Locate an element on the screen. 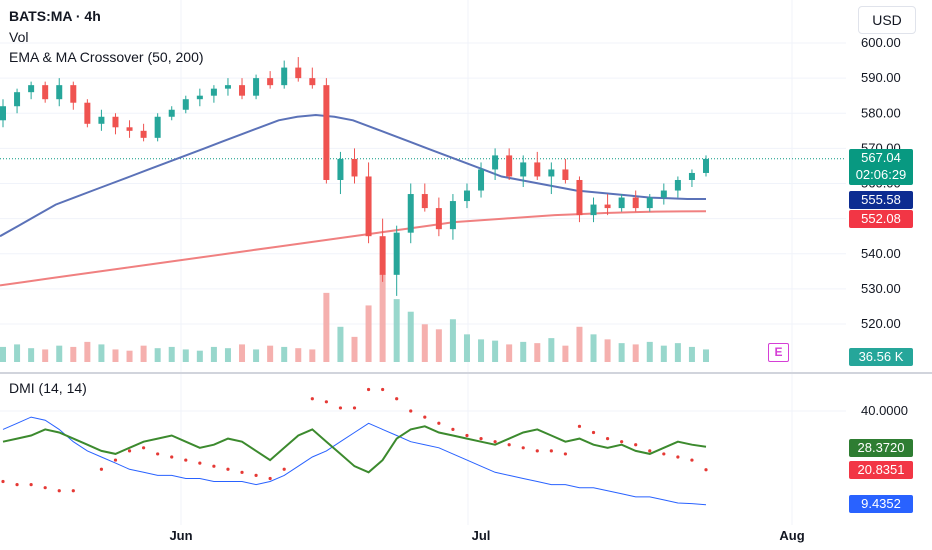  price-tick-label: 580.00 is located at coordinates (881, 112).